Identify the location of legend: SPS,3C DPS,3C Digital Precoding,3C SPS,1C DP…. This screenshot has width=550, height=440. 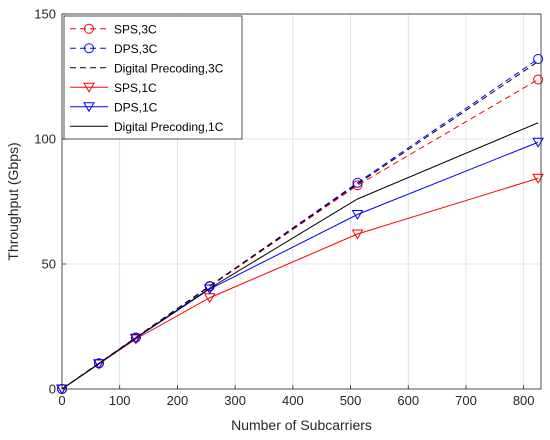
(153, 77).